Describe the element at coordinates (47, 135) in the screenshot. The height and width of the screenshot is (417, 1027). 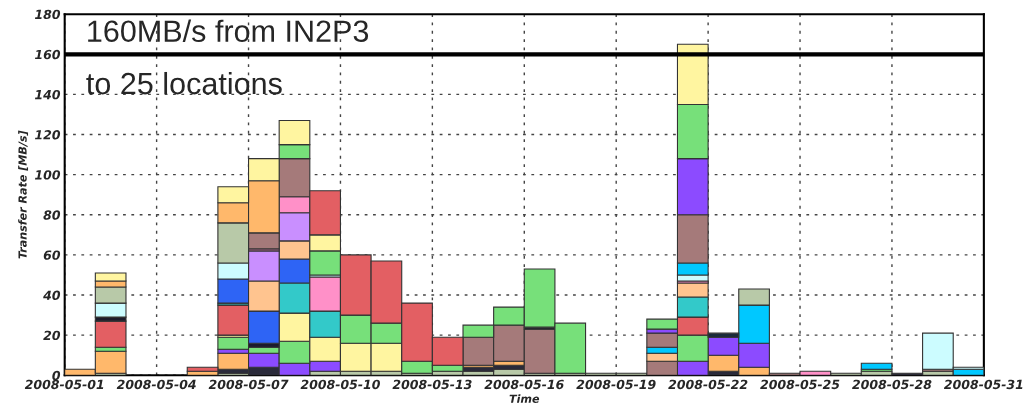
I see `y-tick-label: 120` at that location.